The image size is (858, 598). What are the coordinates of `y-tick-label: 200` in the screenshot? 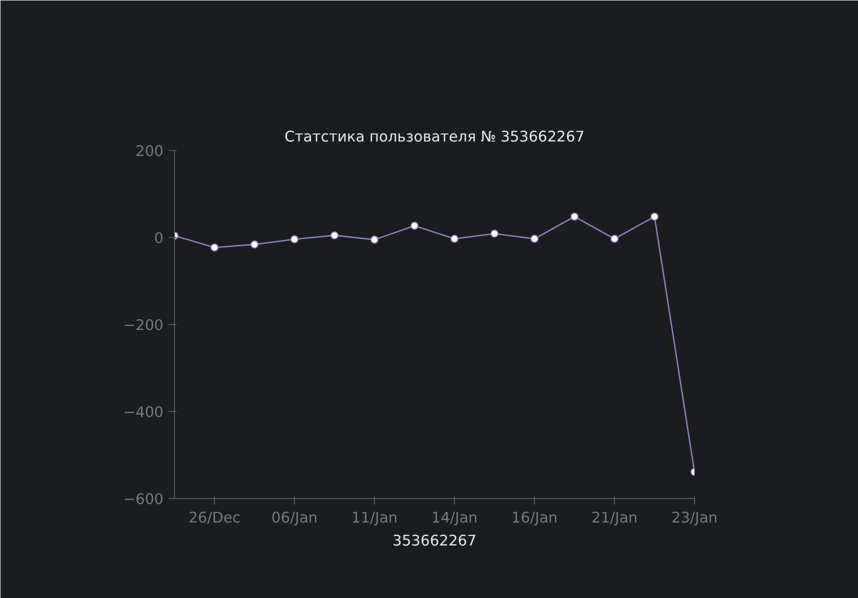 It's located at (150, 151).